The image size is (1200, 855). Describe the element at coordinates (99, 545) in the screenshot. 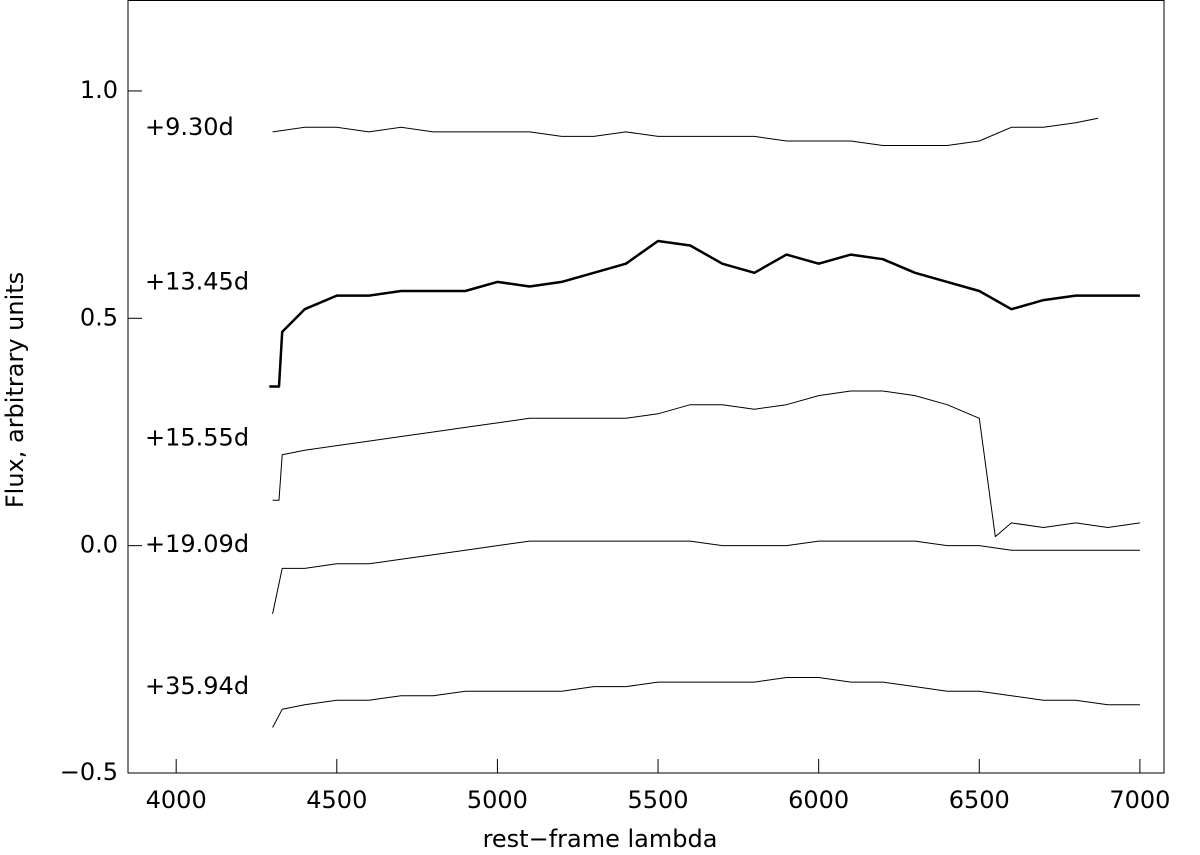

I see `y-tick-label: 0.0` at that location.